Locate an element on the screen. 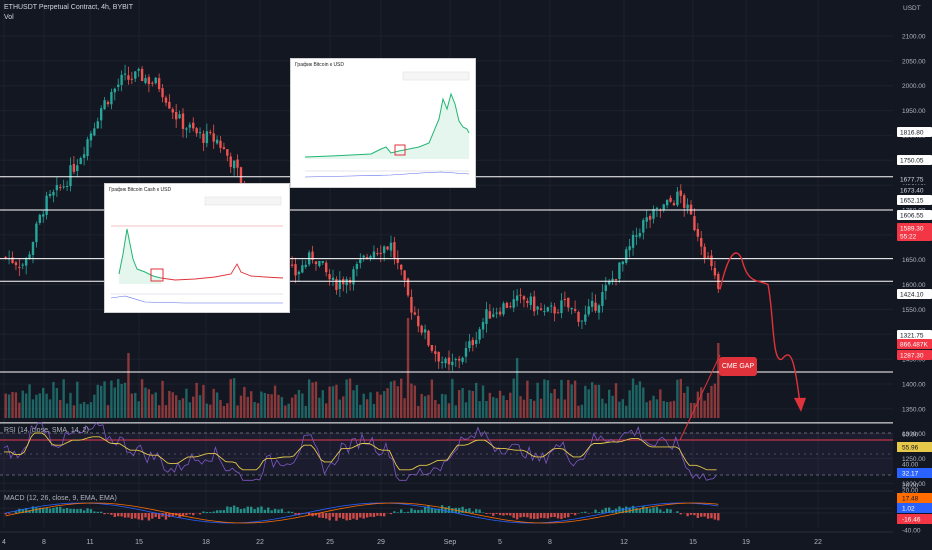 The width and height of the screenshot is (932, 550). price-tick-label: 1950.00 is located at coordinates (914, 111).